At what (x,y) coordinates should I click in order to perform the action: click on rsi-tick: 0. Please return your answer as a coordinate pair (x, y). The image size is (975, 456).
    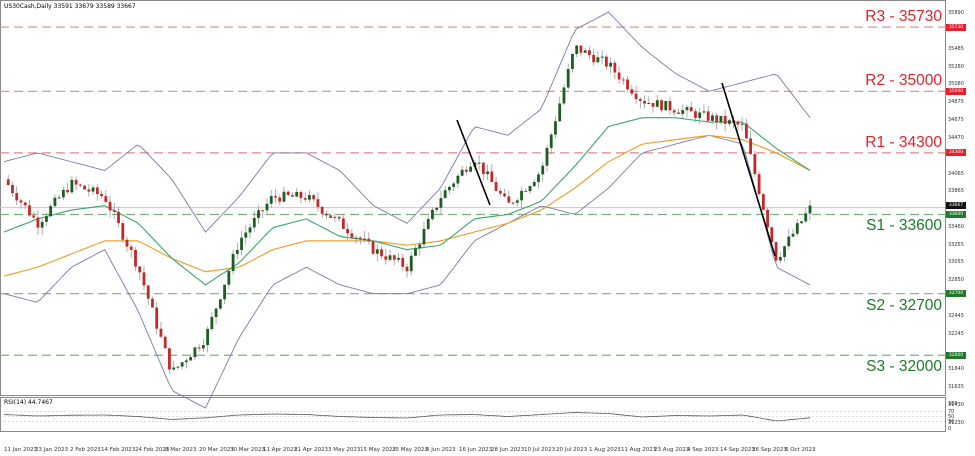
    Looking at the image, I should click on (950, 429).